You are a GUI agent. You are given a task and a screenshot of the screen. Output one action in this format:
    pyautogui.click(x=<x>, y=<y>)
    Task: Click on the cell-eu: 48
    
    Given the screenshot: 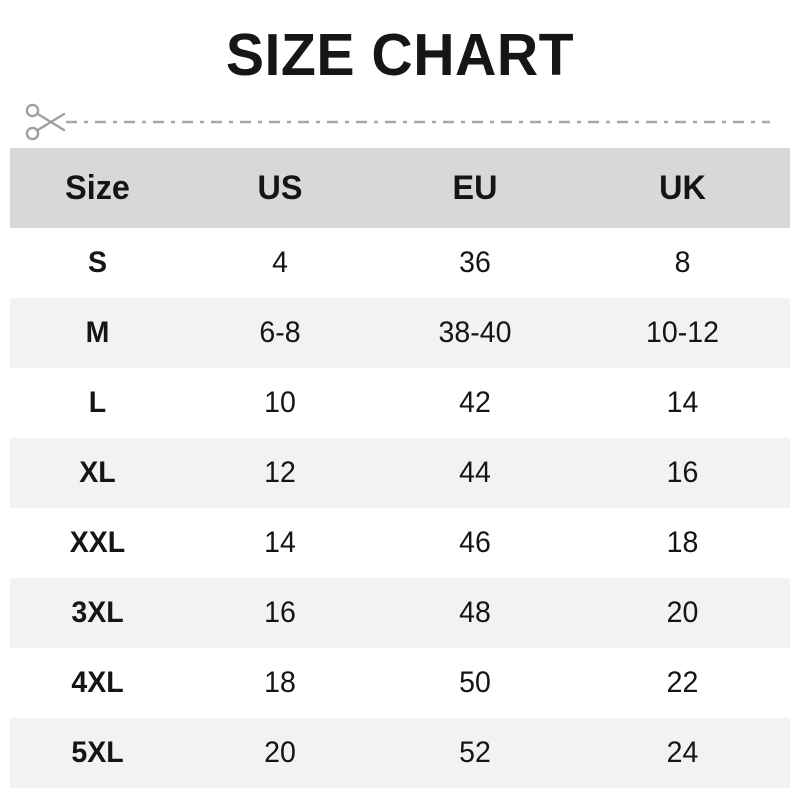 What is the action you would take?
    pyautogui.click(x=475, y=612)
    